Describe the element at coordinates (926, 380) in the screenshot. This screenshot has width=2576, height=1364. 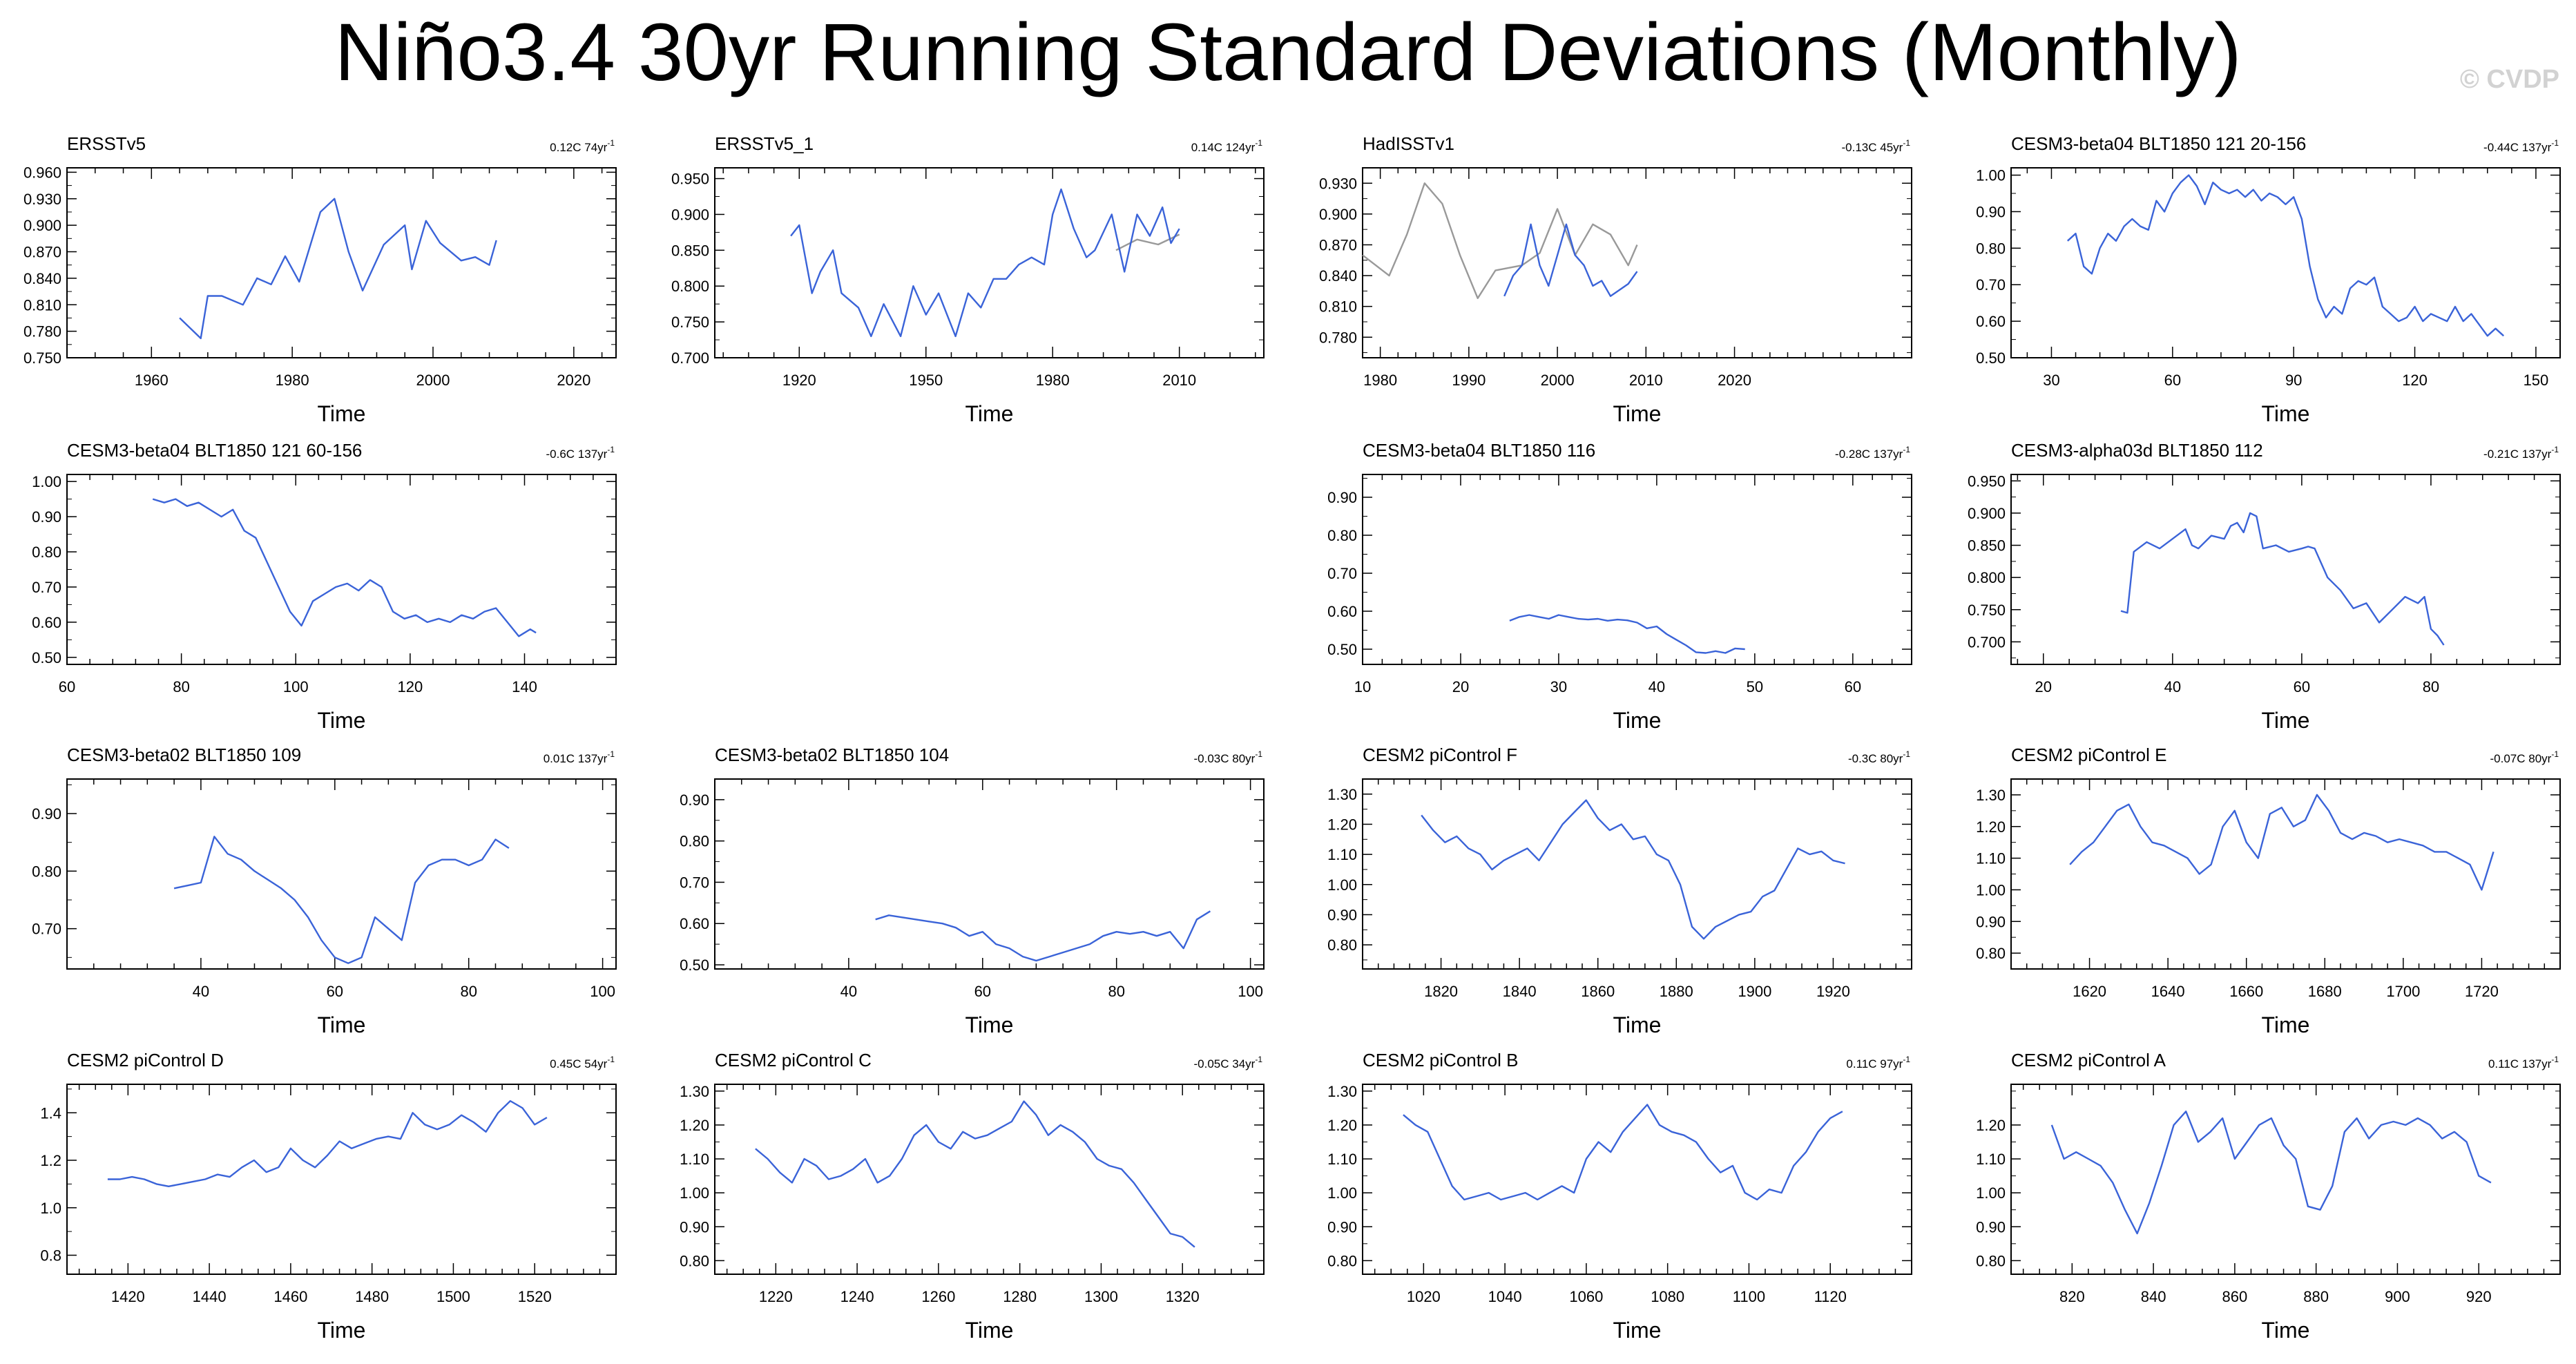
I see `x-tick-label: 1950` at that location.